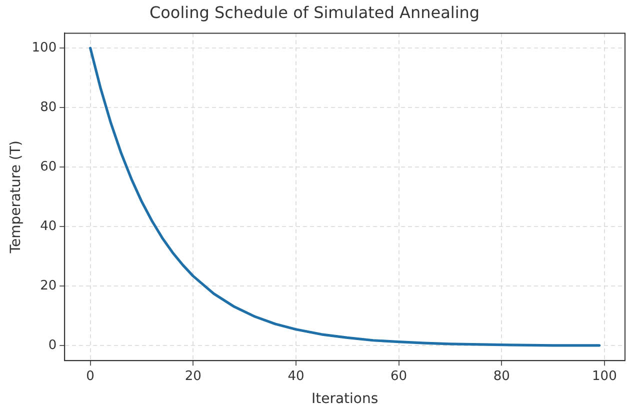 The height and width of the screenshot is (414, 627). Describe the element at coordinates (44, 48) in the screenshot. I see `y-tick-label: 100` at that location.